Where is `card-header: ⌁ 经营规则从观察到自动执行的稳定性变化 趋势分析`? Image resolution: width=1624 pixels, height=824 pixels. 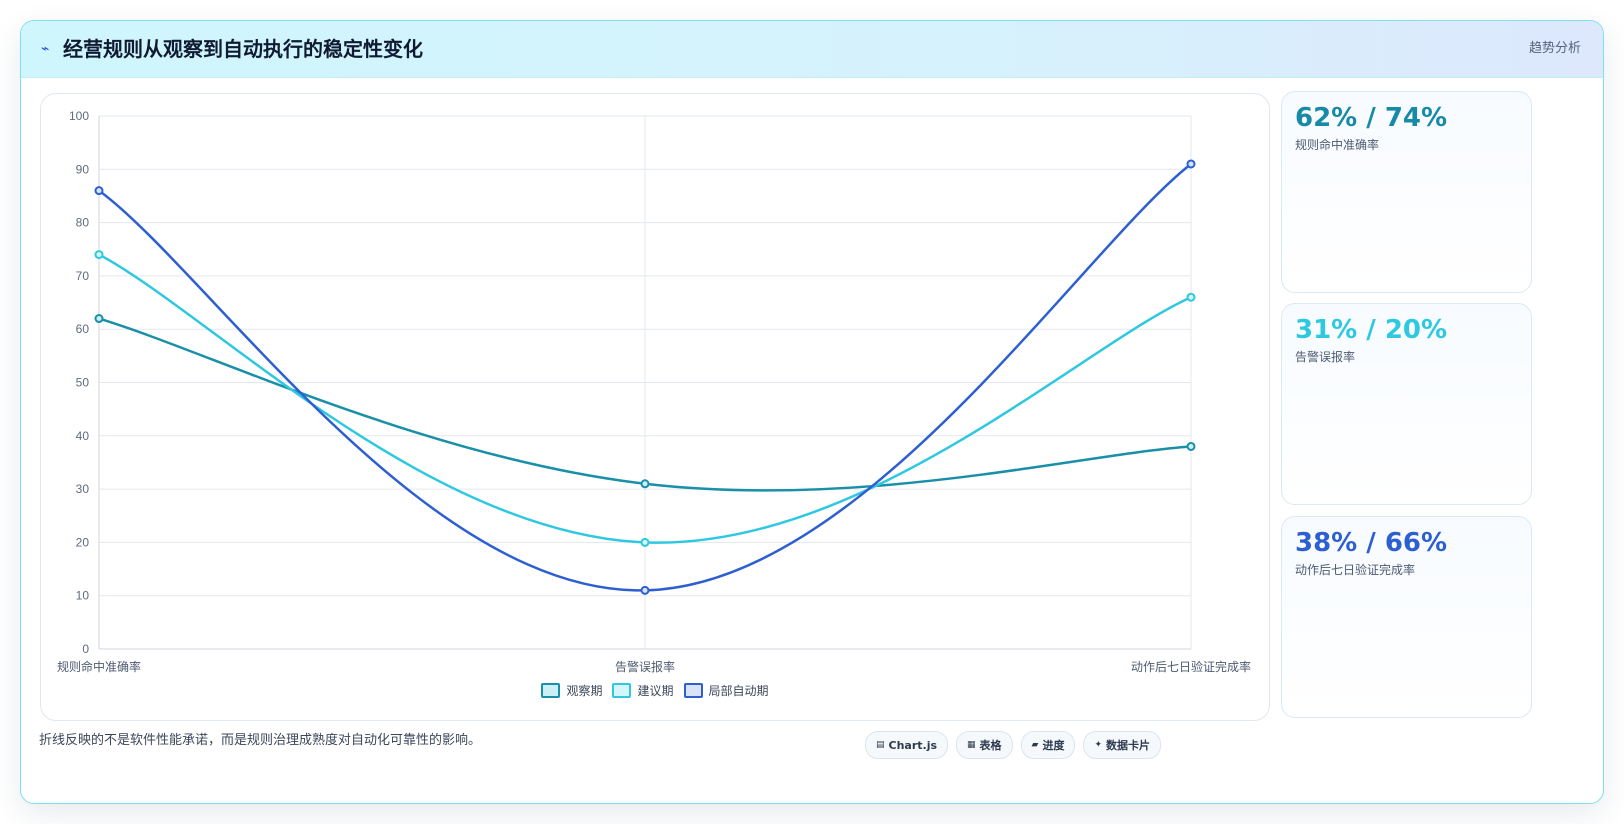
card-header: ⌁ 经营规则从观察到自动执行的稳定性变化 趋势分析 is located at coordinates (812, 49).